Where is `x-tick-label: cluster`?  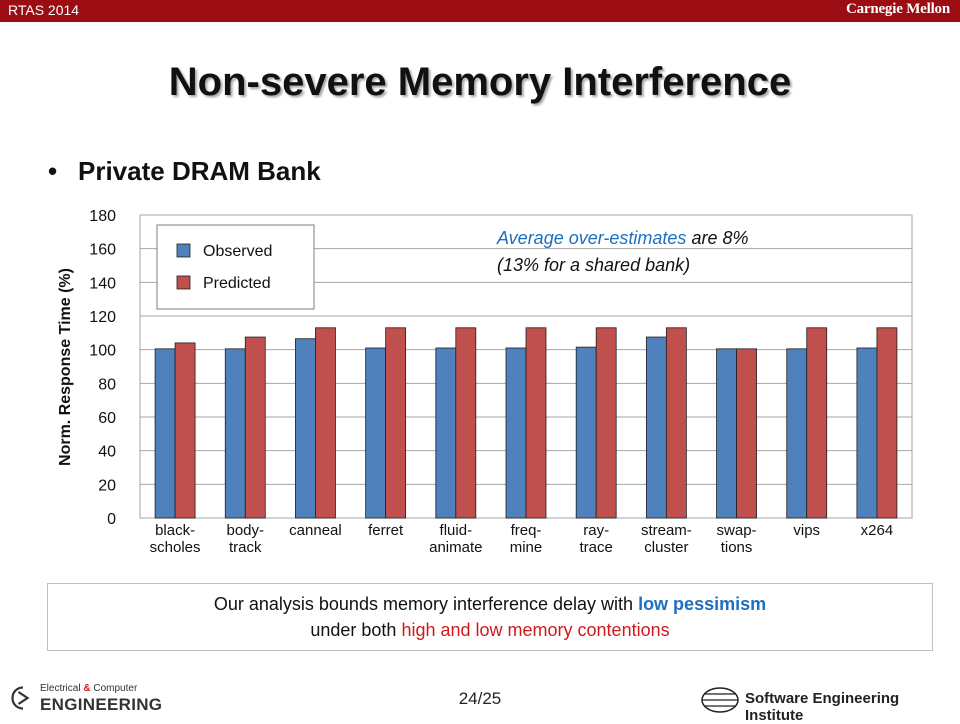 x-tick-label: cluster is located at coordinates (666, 547).